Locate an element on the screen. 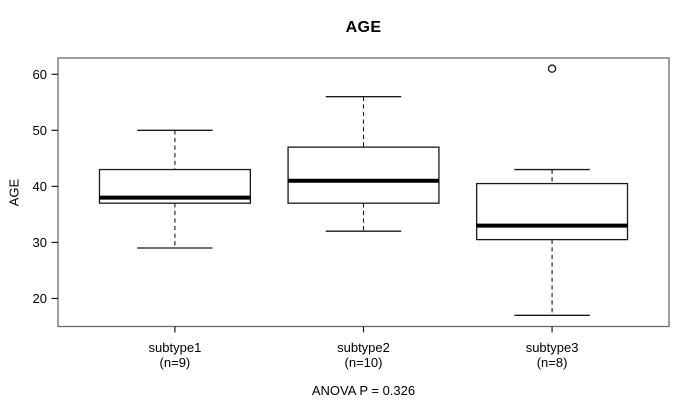  anova-p-annotation: ANOVA P = 0.326 is located at coordinates (363, 390).